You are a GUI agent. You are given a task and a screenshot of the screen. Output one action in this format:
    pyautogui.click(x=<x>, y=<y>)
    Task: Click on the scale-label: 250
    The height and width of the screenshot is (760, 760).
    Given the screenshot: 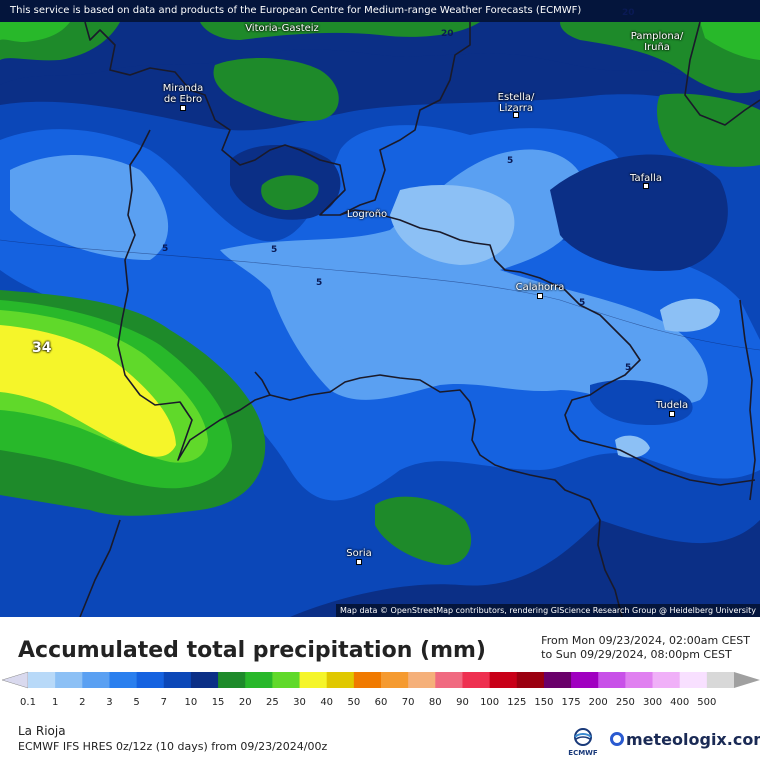 What is the action you would take?
    pyautogui.click(x=625, y=702)
    